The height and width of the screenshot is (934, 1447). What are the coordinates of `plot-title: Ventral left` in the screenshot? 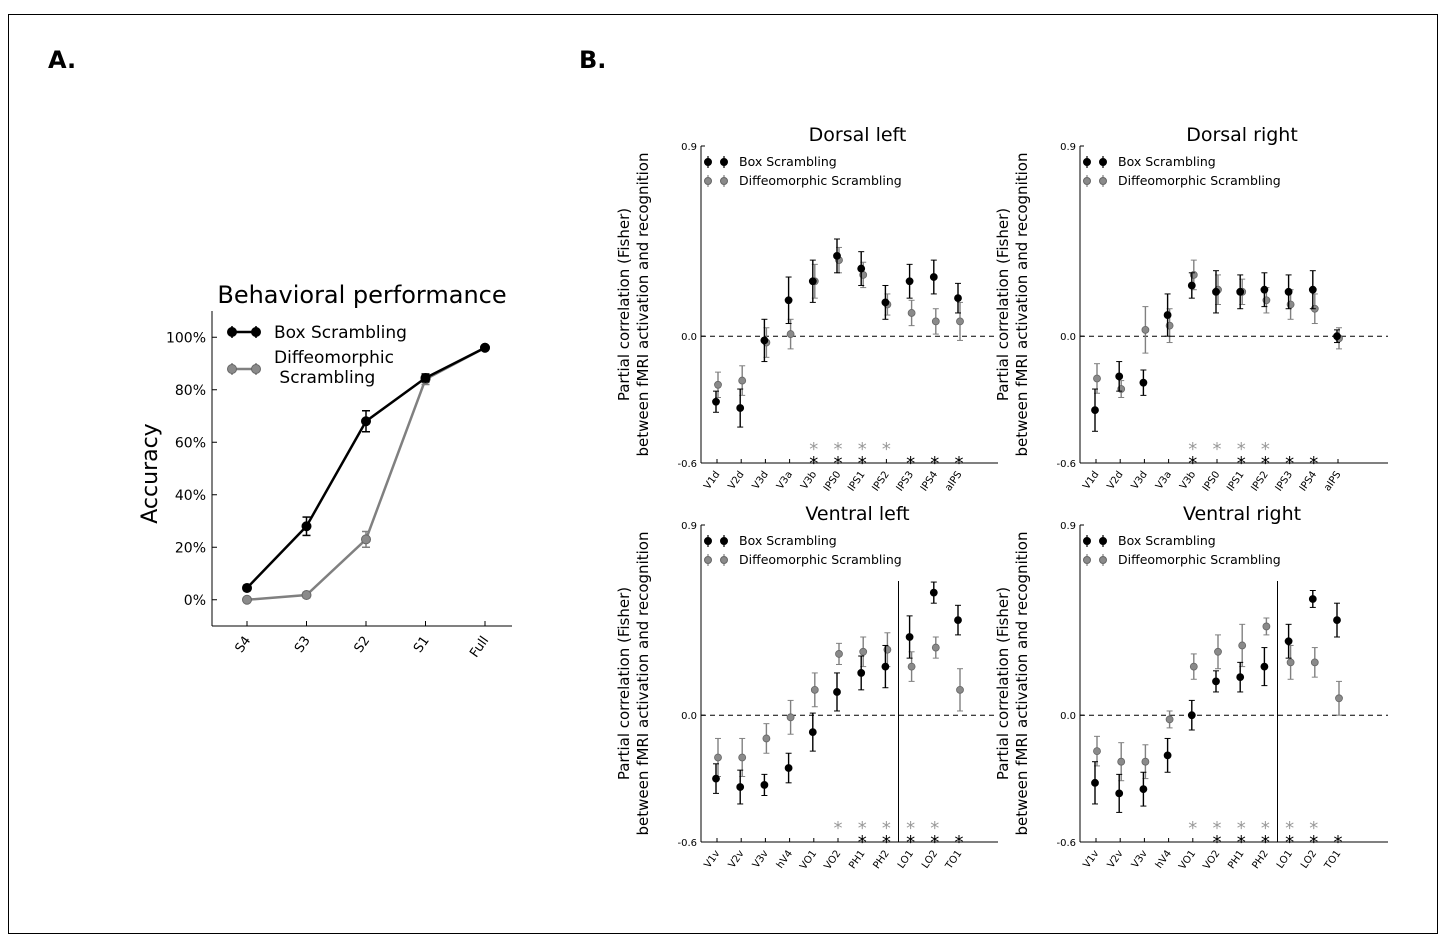 It's located at (857, 514).